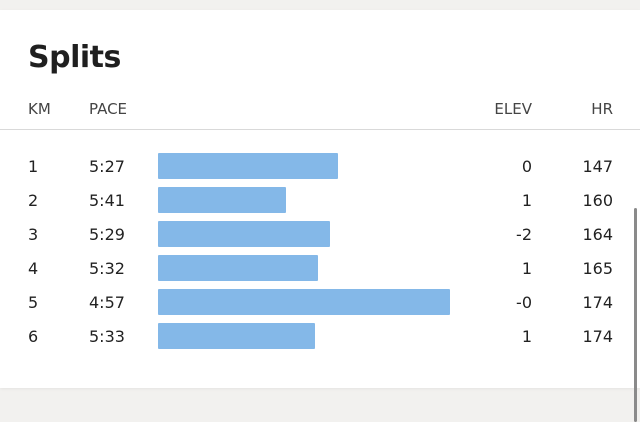  I want to click on splits-header-row: KM PACE ELEV HR, so click(320, 114).